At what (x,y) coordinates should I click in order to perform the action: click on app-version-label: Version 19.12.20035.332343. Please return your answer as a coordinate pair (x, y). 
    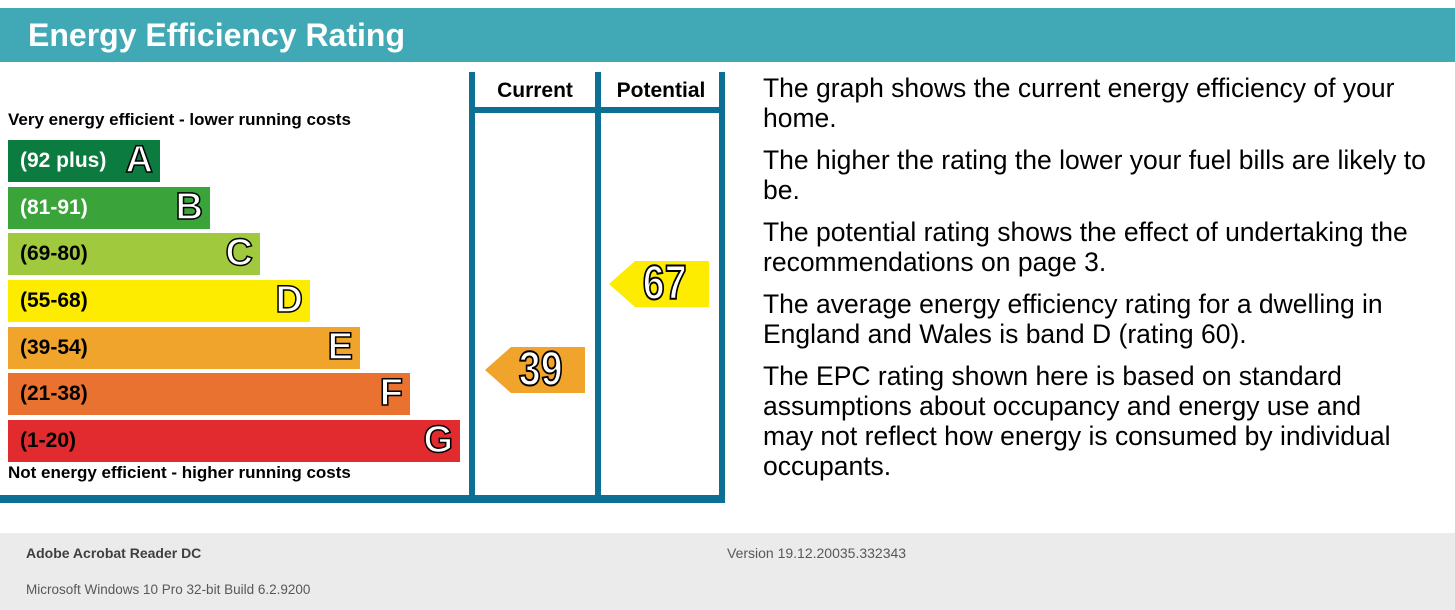
    Looking at the image, I should click on (817, 553).